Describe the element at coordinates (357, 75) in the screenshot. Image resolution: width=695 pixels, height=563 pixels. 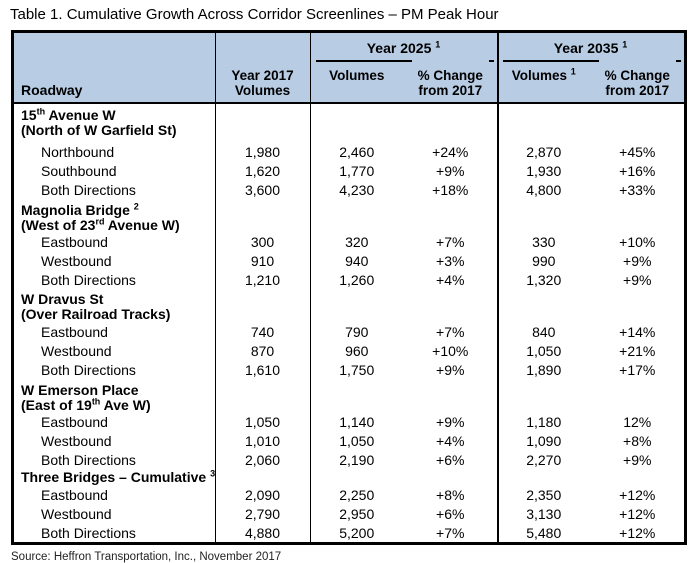
I see `header-2025-volumes: Volumes` at that location.